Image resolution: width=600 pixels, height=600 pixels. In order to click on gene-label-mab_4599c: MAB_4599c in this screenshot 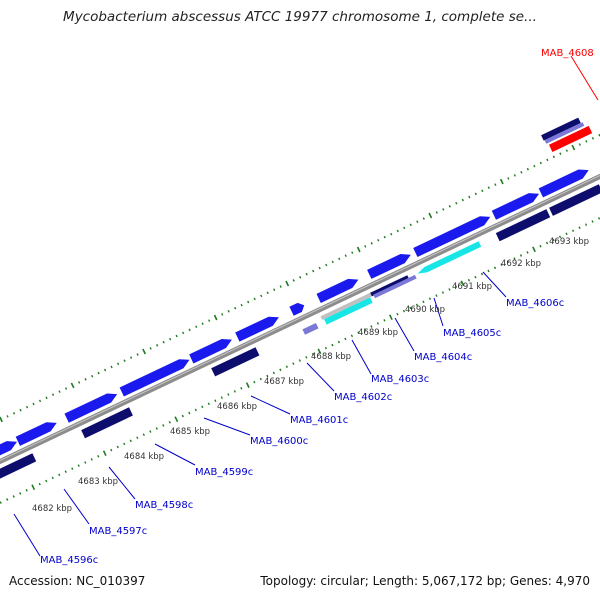, I will do `click(224, 472)`.